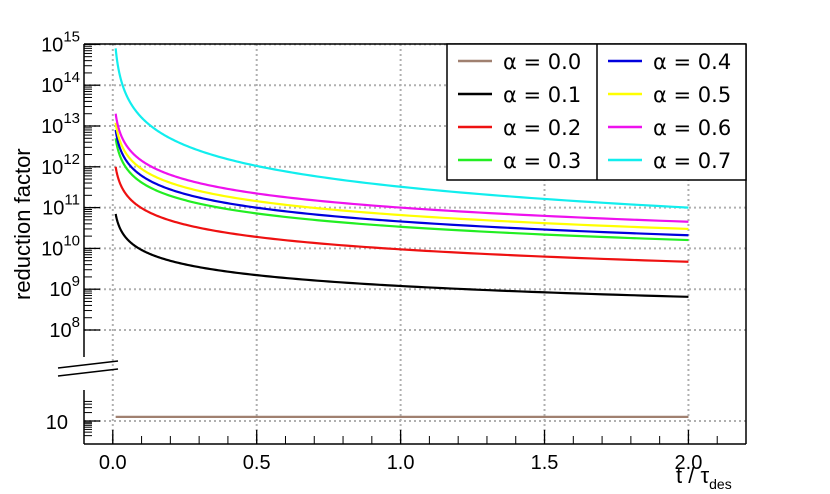  I want to click on y-axis-ticks: 10¹⁵ 10¹⁴ 10¹³ 10¹² 10¹¹ 10¹⁰ 10⁹ 10⁸ 10, so click(70, 232).